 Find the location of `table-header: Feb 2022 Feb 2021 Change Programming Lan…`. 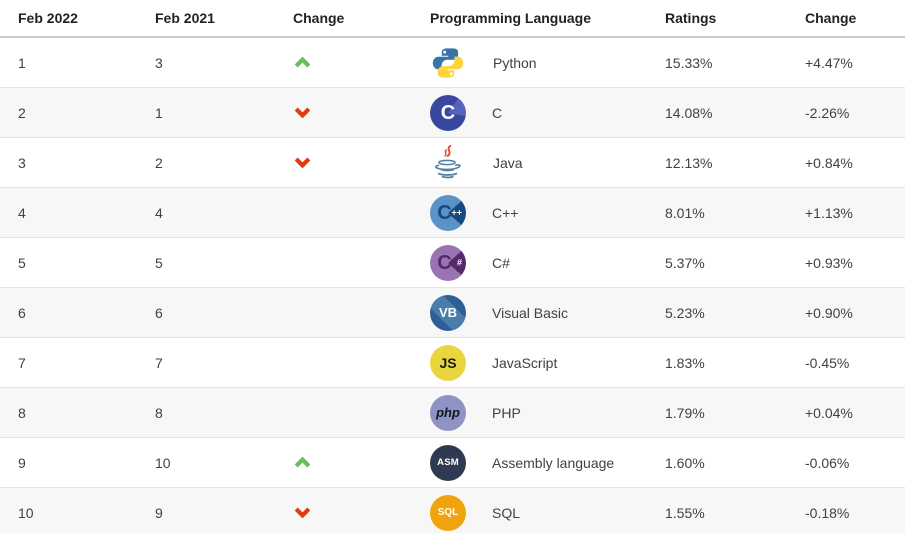

table-header: Feb 2022 Feb 2021 Change Programming Lan… is located at coordinates (452, 19).